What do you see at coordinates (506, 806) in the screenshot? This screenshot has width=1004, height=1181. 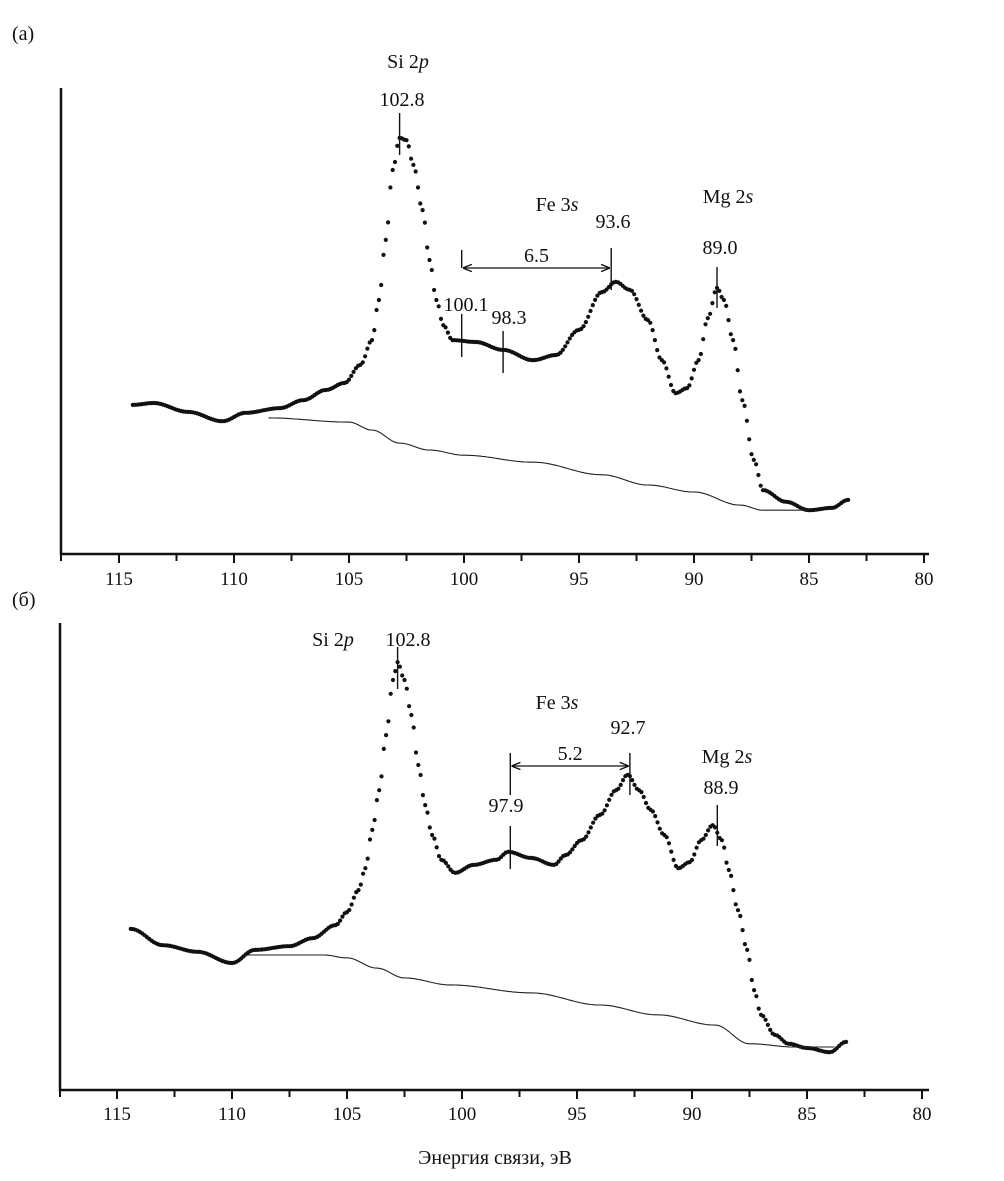 I see `peak-energy-label: 97.9` at bounding box center [506, 806].